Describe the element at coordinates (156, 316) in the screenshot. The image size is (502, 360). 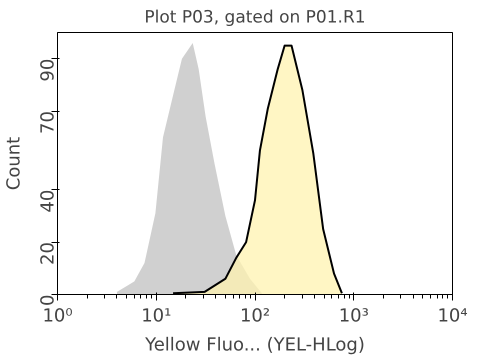
I see `x-tick-label: 10¹` at that location.